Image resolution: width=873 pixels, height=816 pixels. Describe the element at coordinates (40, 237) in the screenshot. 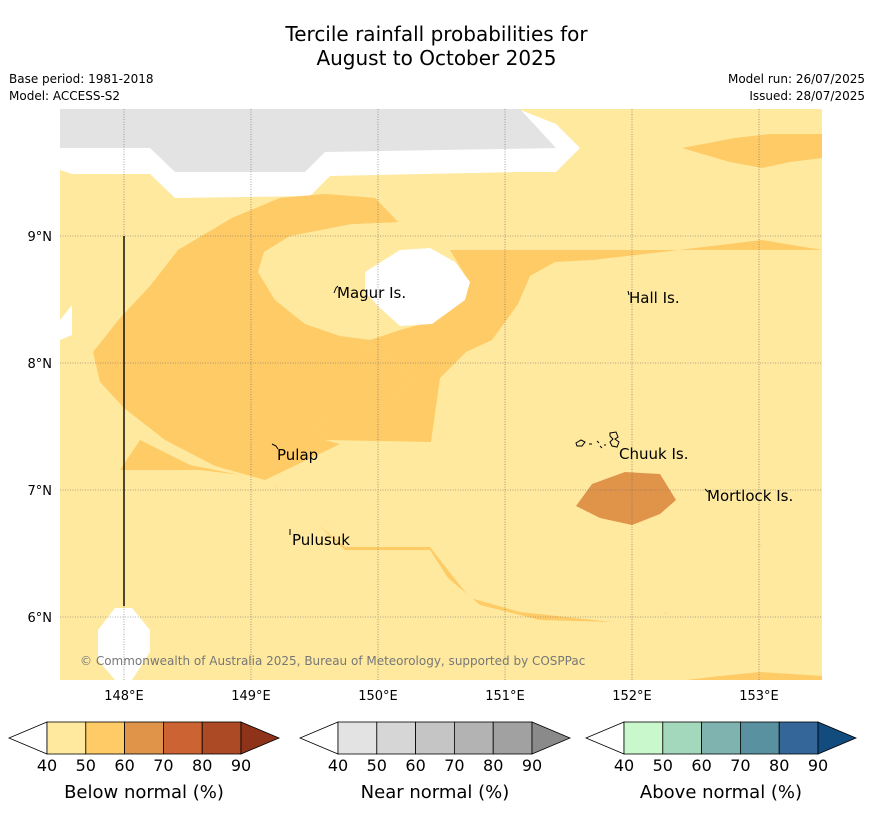

I see `lat-tick-9: 9°N` at that location.